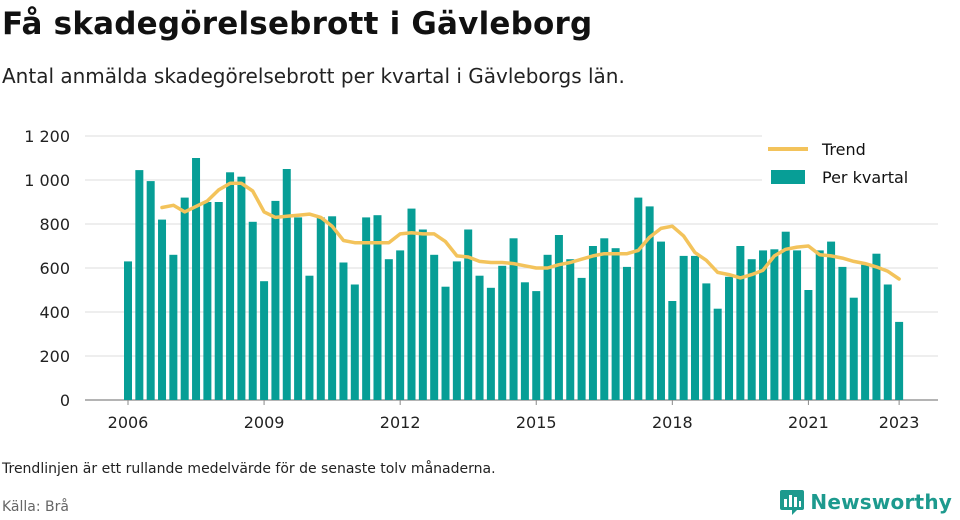  I want to click on legend: Trend Per kvartal, so click(851, 163).